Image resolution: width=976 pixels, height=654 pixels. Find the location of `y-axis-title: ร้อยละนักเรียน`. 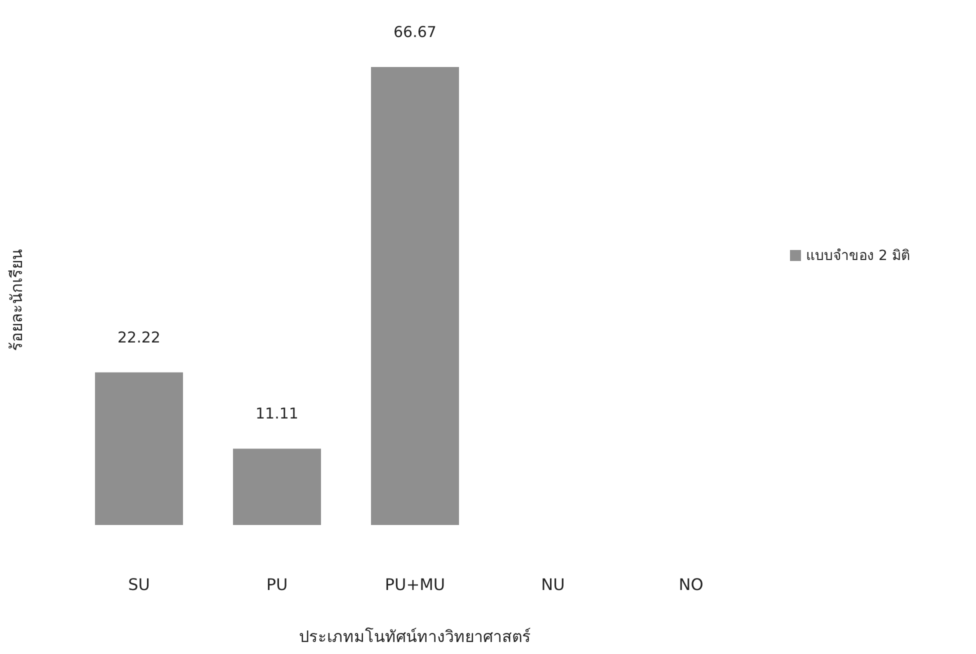

y-axis-title: ร้อยละนักเรียน is located at coordinates (16, 300).